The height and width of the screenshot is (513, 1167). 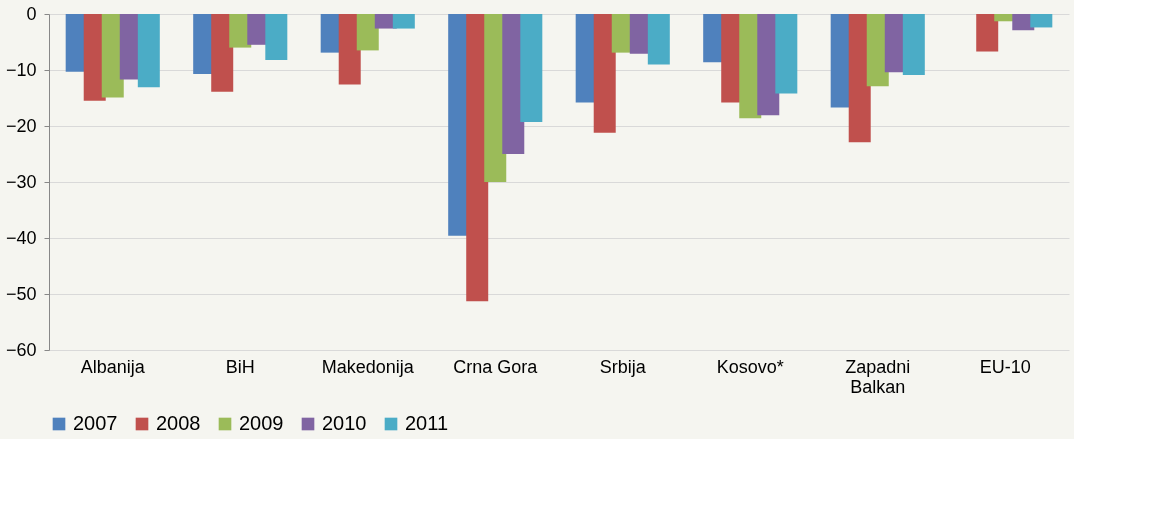 I want to click on legend-label: 2007, so click(x=95, y=423).